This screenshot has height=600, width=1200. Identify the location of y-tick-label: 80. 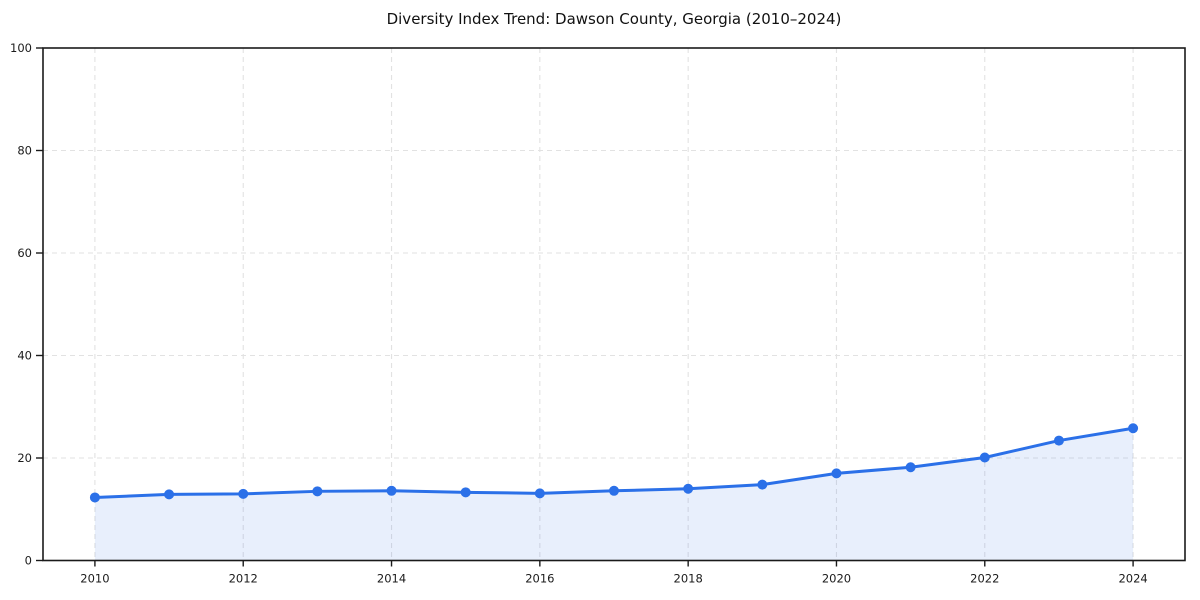
(24, 151).